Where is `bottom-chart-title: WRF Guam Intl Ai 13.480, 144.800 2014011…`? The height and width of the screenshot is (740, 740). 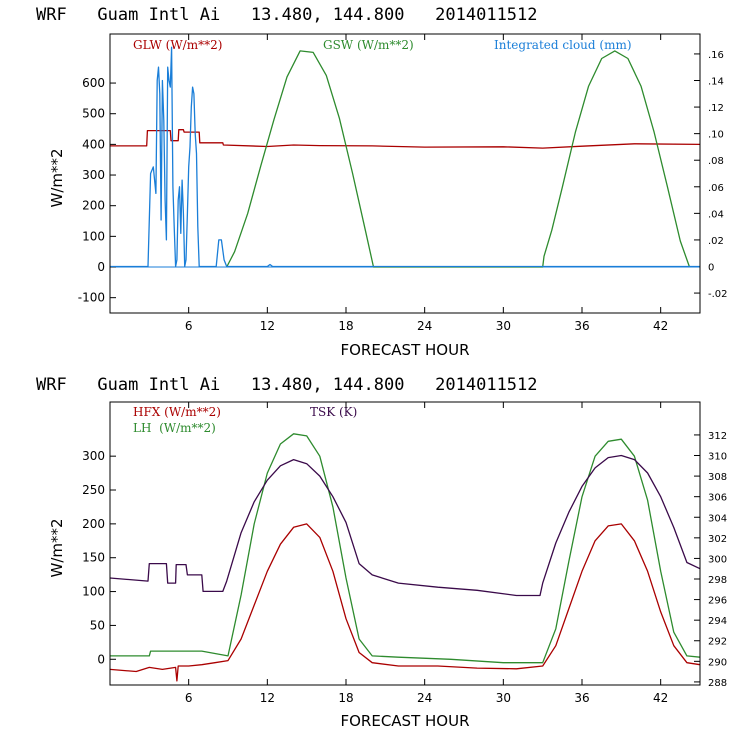 bottom-chart-title: WRF Guam Intl Ai 13.480, 144.800 2014011… is located at coordinates (287, 385).